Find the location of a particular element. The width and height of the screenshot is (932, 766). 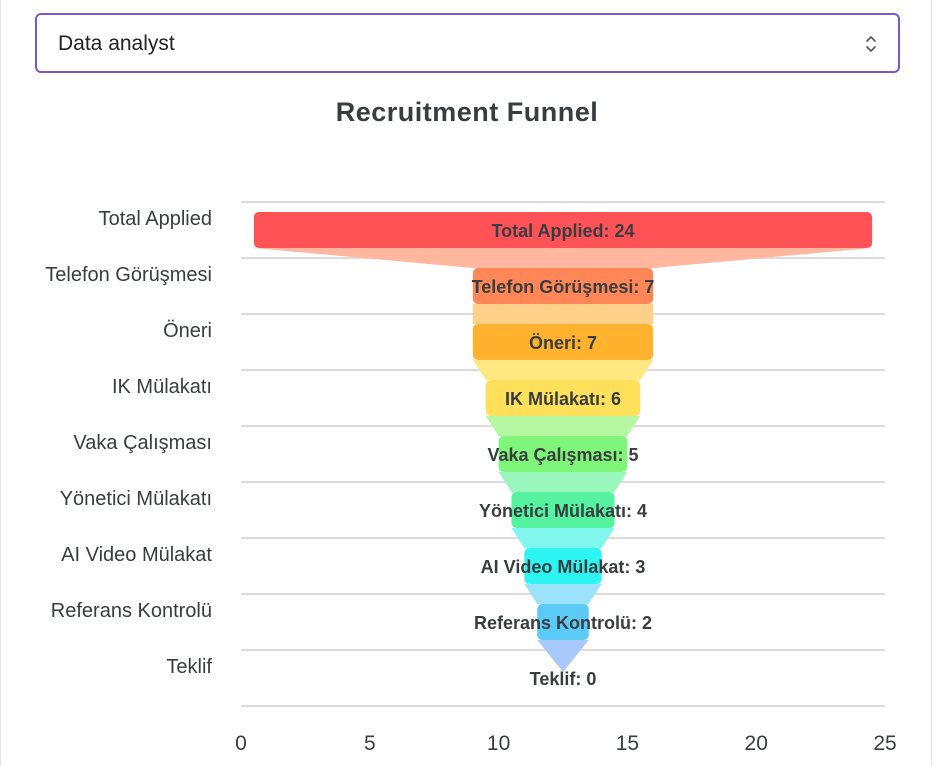

chevron-updown-icon is located at coordinates (871, 44).